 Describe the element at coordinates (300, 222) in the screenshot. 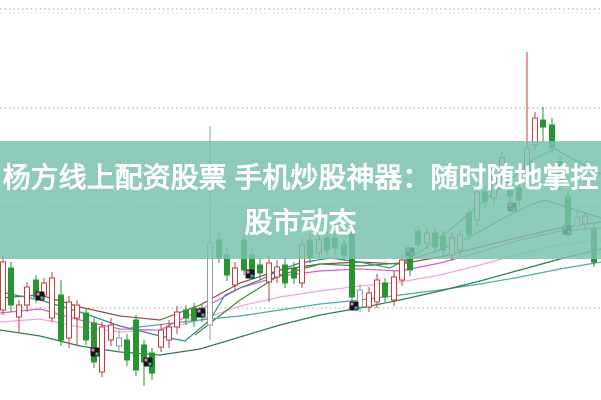

I see `promo-title-line2: 股市动态` at that location.